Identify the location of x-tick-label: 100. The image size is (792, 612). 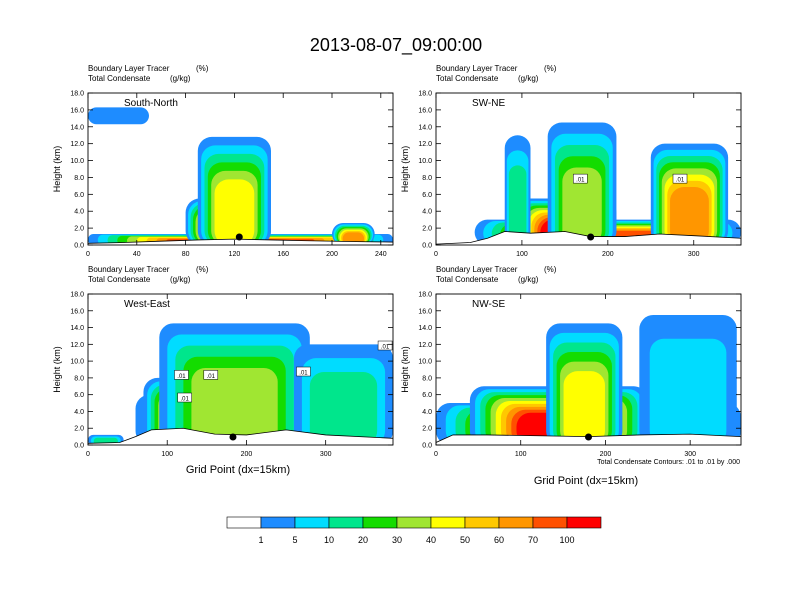
(167, 454).